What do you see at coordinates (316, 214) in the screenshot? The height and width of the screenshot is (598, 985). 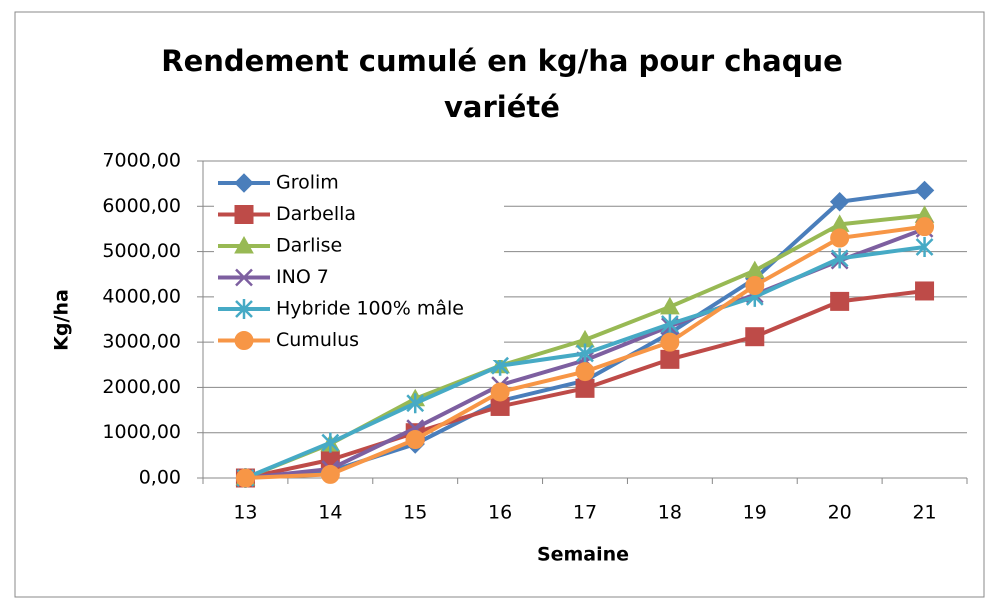 I see `legend-label: Darbella` at bounding box center [316, 214].